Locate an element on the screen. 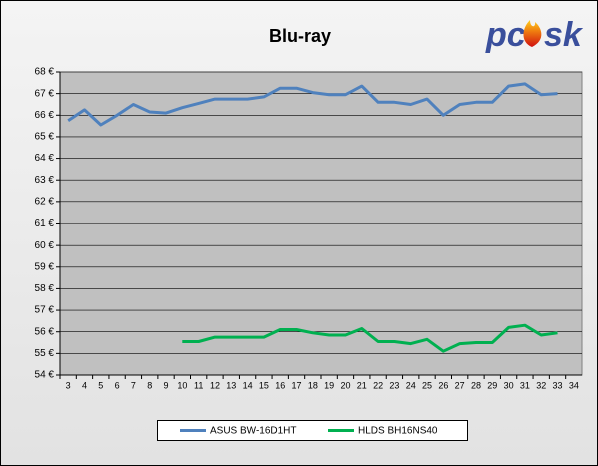 Image resolution: width=598 pixels, height=466 pixels. y-tick-label: 67 € is located at coordinates (45, 93).